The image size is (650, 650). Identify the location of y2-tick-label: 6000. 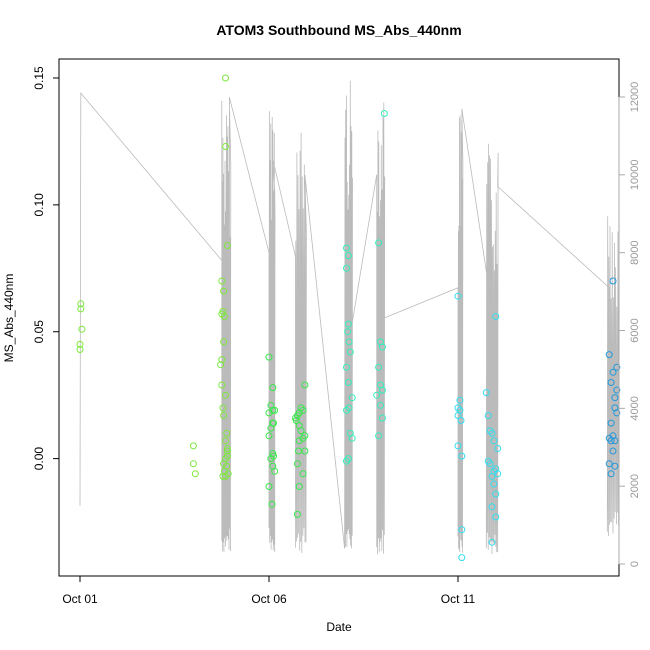
(635, 330).